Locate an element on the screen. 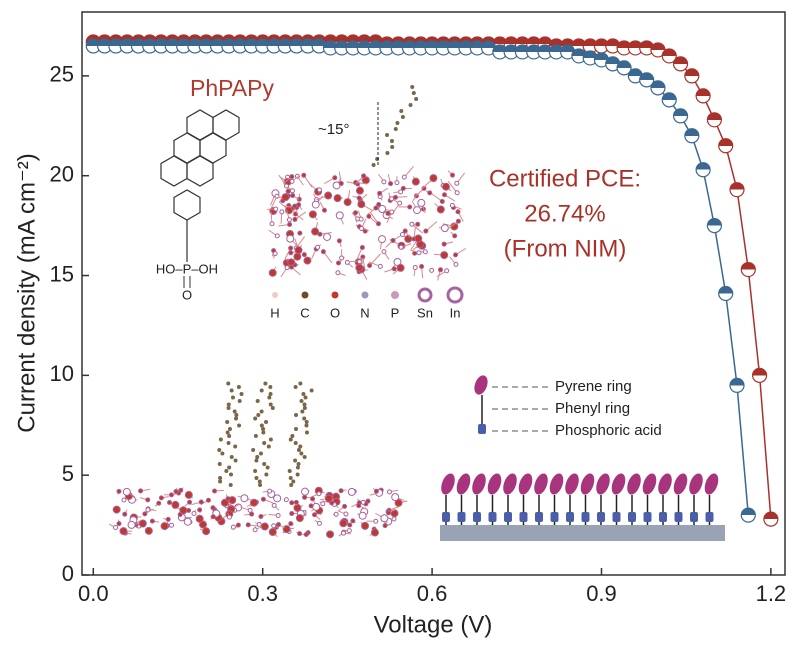 Image resolution: width=799 pixels, height=645 pixels. ring is located at coordinates (174, 171).